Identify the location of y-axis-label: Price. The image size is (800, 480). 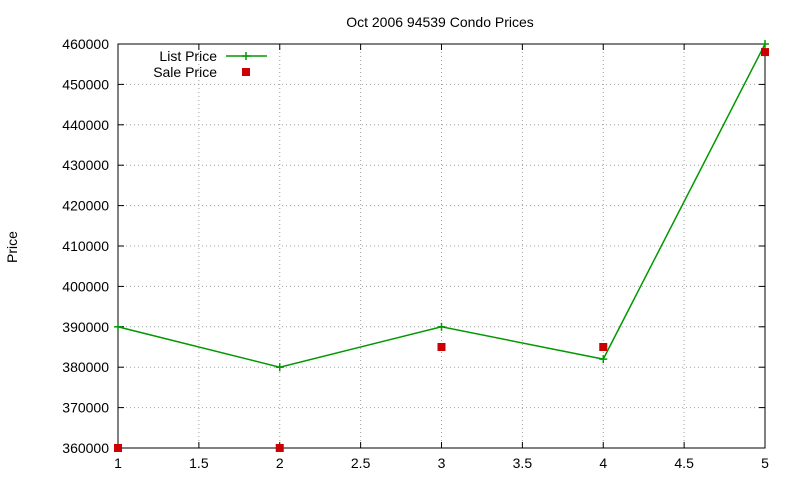
(12, 247).